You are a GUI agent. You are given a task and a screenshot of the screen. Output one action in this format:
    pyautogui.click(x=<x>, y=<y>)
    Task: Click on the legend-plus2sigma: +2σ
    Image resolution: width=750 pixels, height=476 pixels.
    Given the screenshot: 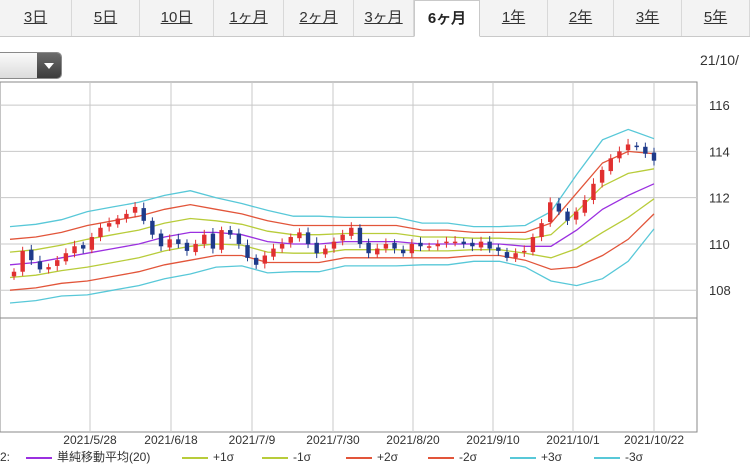 What is the action you would take?
    pyautogui.click(x=372, y=457)
    